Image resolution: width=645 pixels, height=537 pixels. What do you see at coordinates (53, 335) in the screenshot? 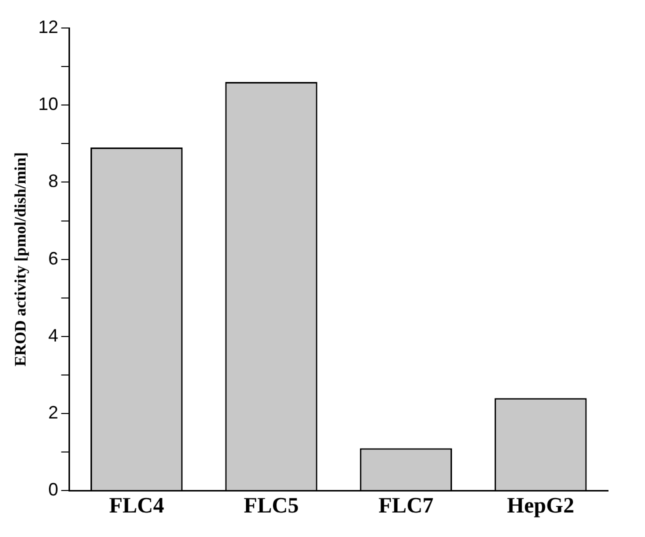
I see `y-tick-label: 4` at bounding box center [53, 335].